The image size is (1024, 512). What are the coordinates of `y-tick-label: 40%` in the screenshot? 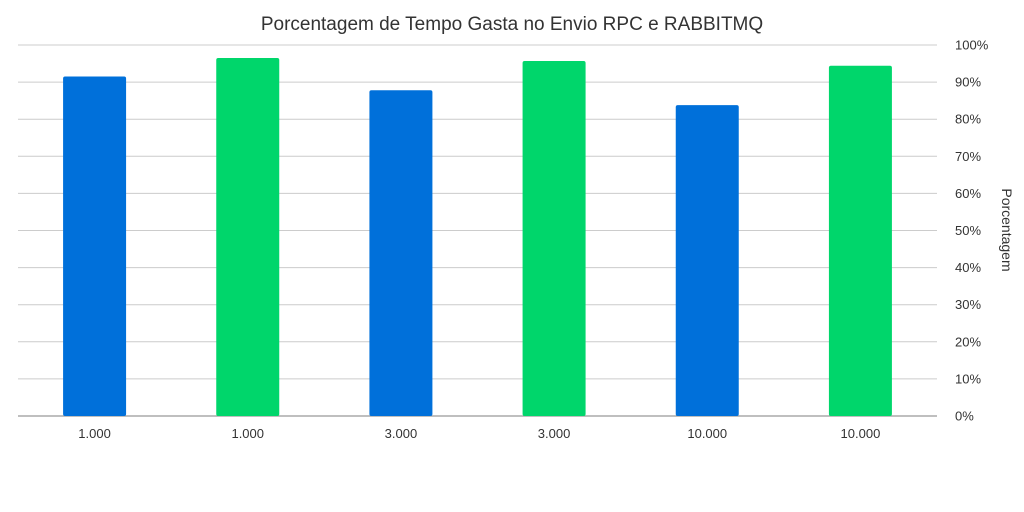 It's located at (968, 267).